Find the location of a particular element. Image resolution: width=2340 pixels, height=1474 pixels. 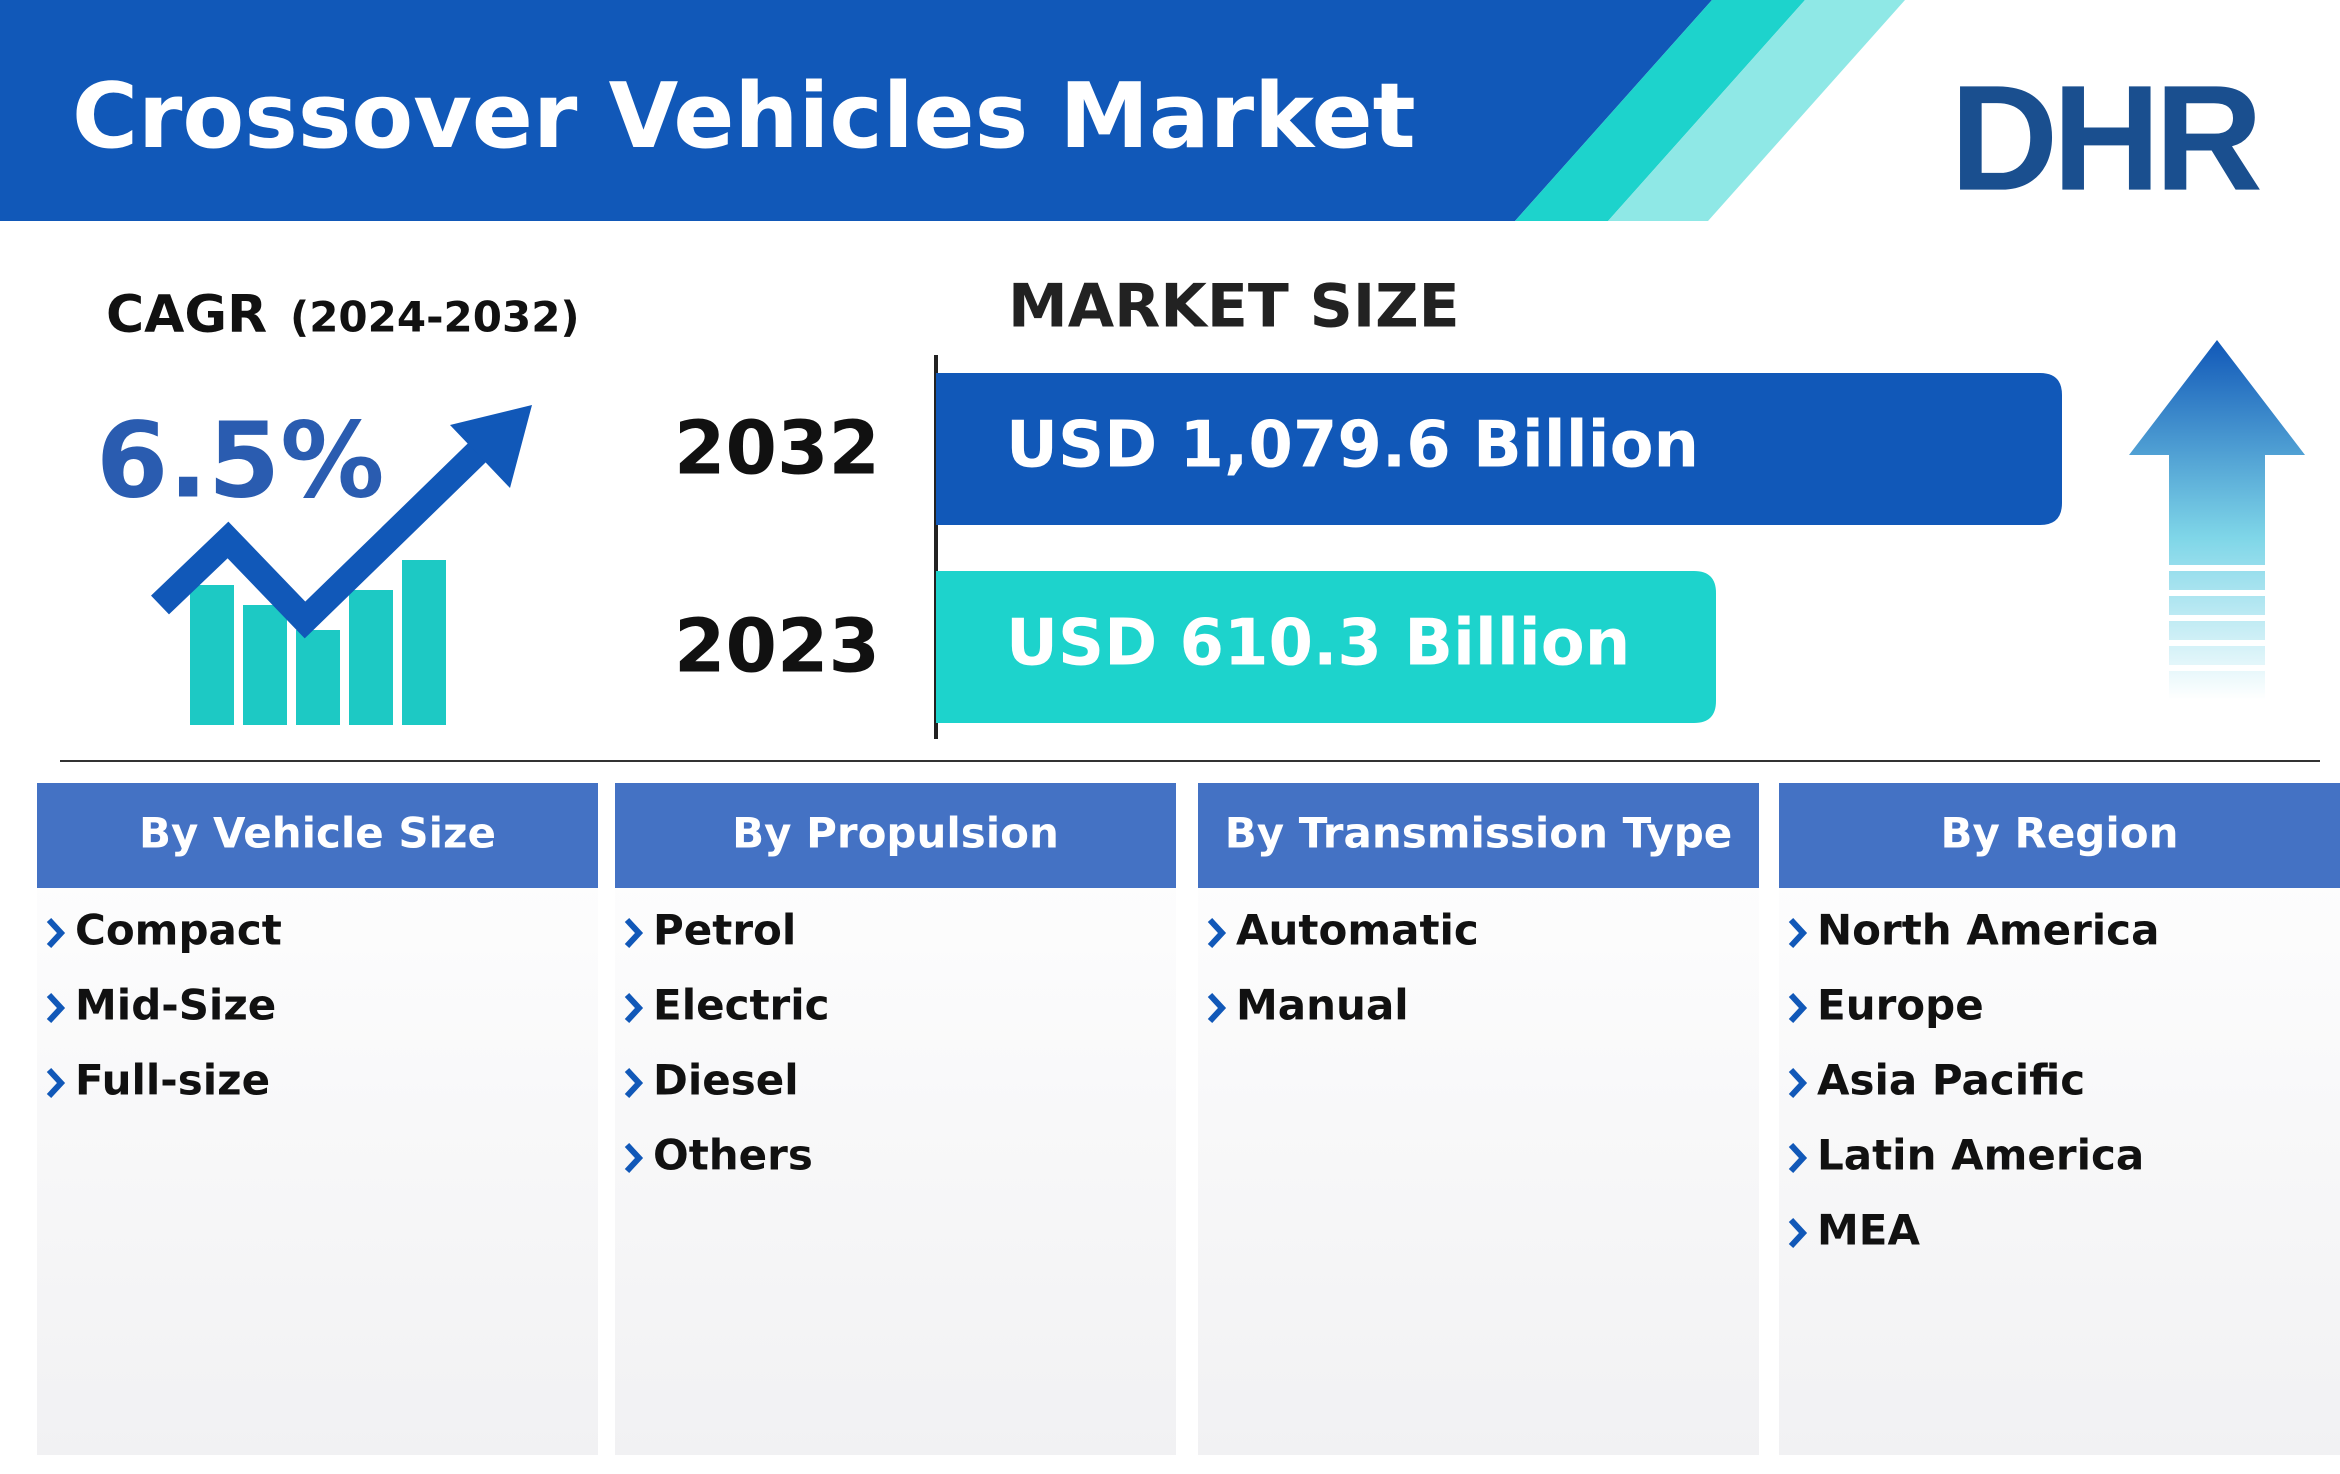

panel-title: By Transmission Type is located at coordinates (1479, 833).